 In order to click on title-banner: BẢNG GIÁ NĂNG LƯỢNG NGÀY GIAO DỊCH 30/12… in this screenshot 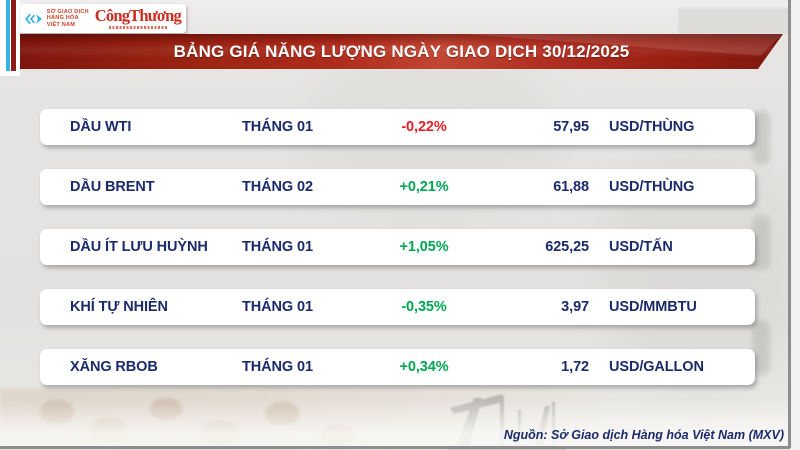, I will do `click(401, 51)`.